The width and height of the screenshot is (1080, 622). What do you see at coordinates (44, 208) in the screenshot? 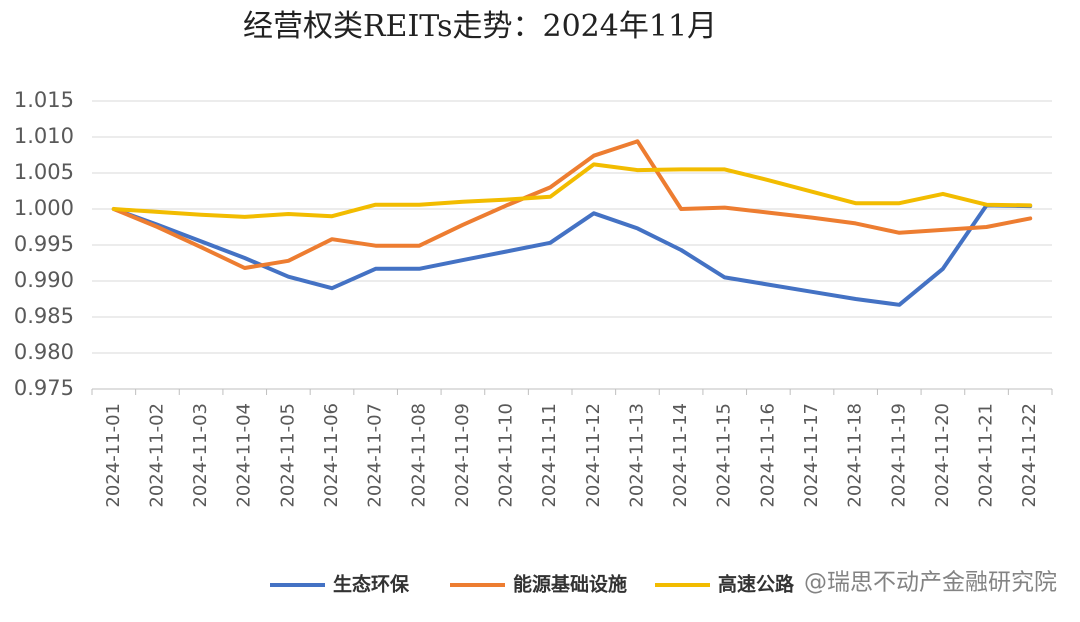
I see `y-tick-label: 1.000` at bounding box center [44, 208].